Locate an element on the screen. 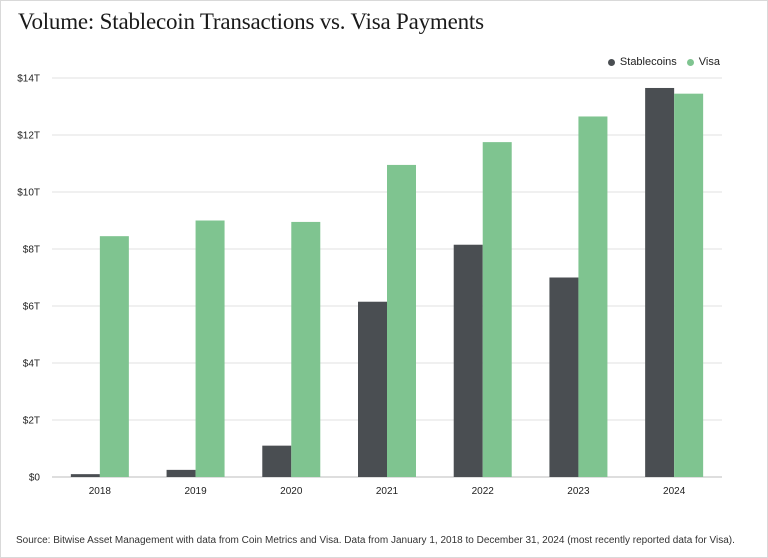 The height and width of the screenshot is (558, 768). legend-item-visa: Visa is located at coordinates (703, 62).